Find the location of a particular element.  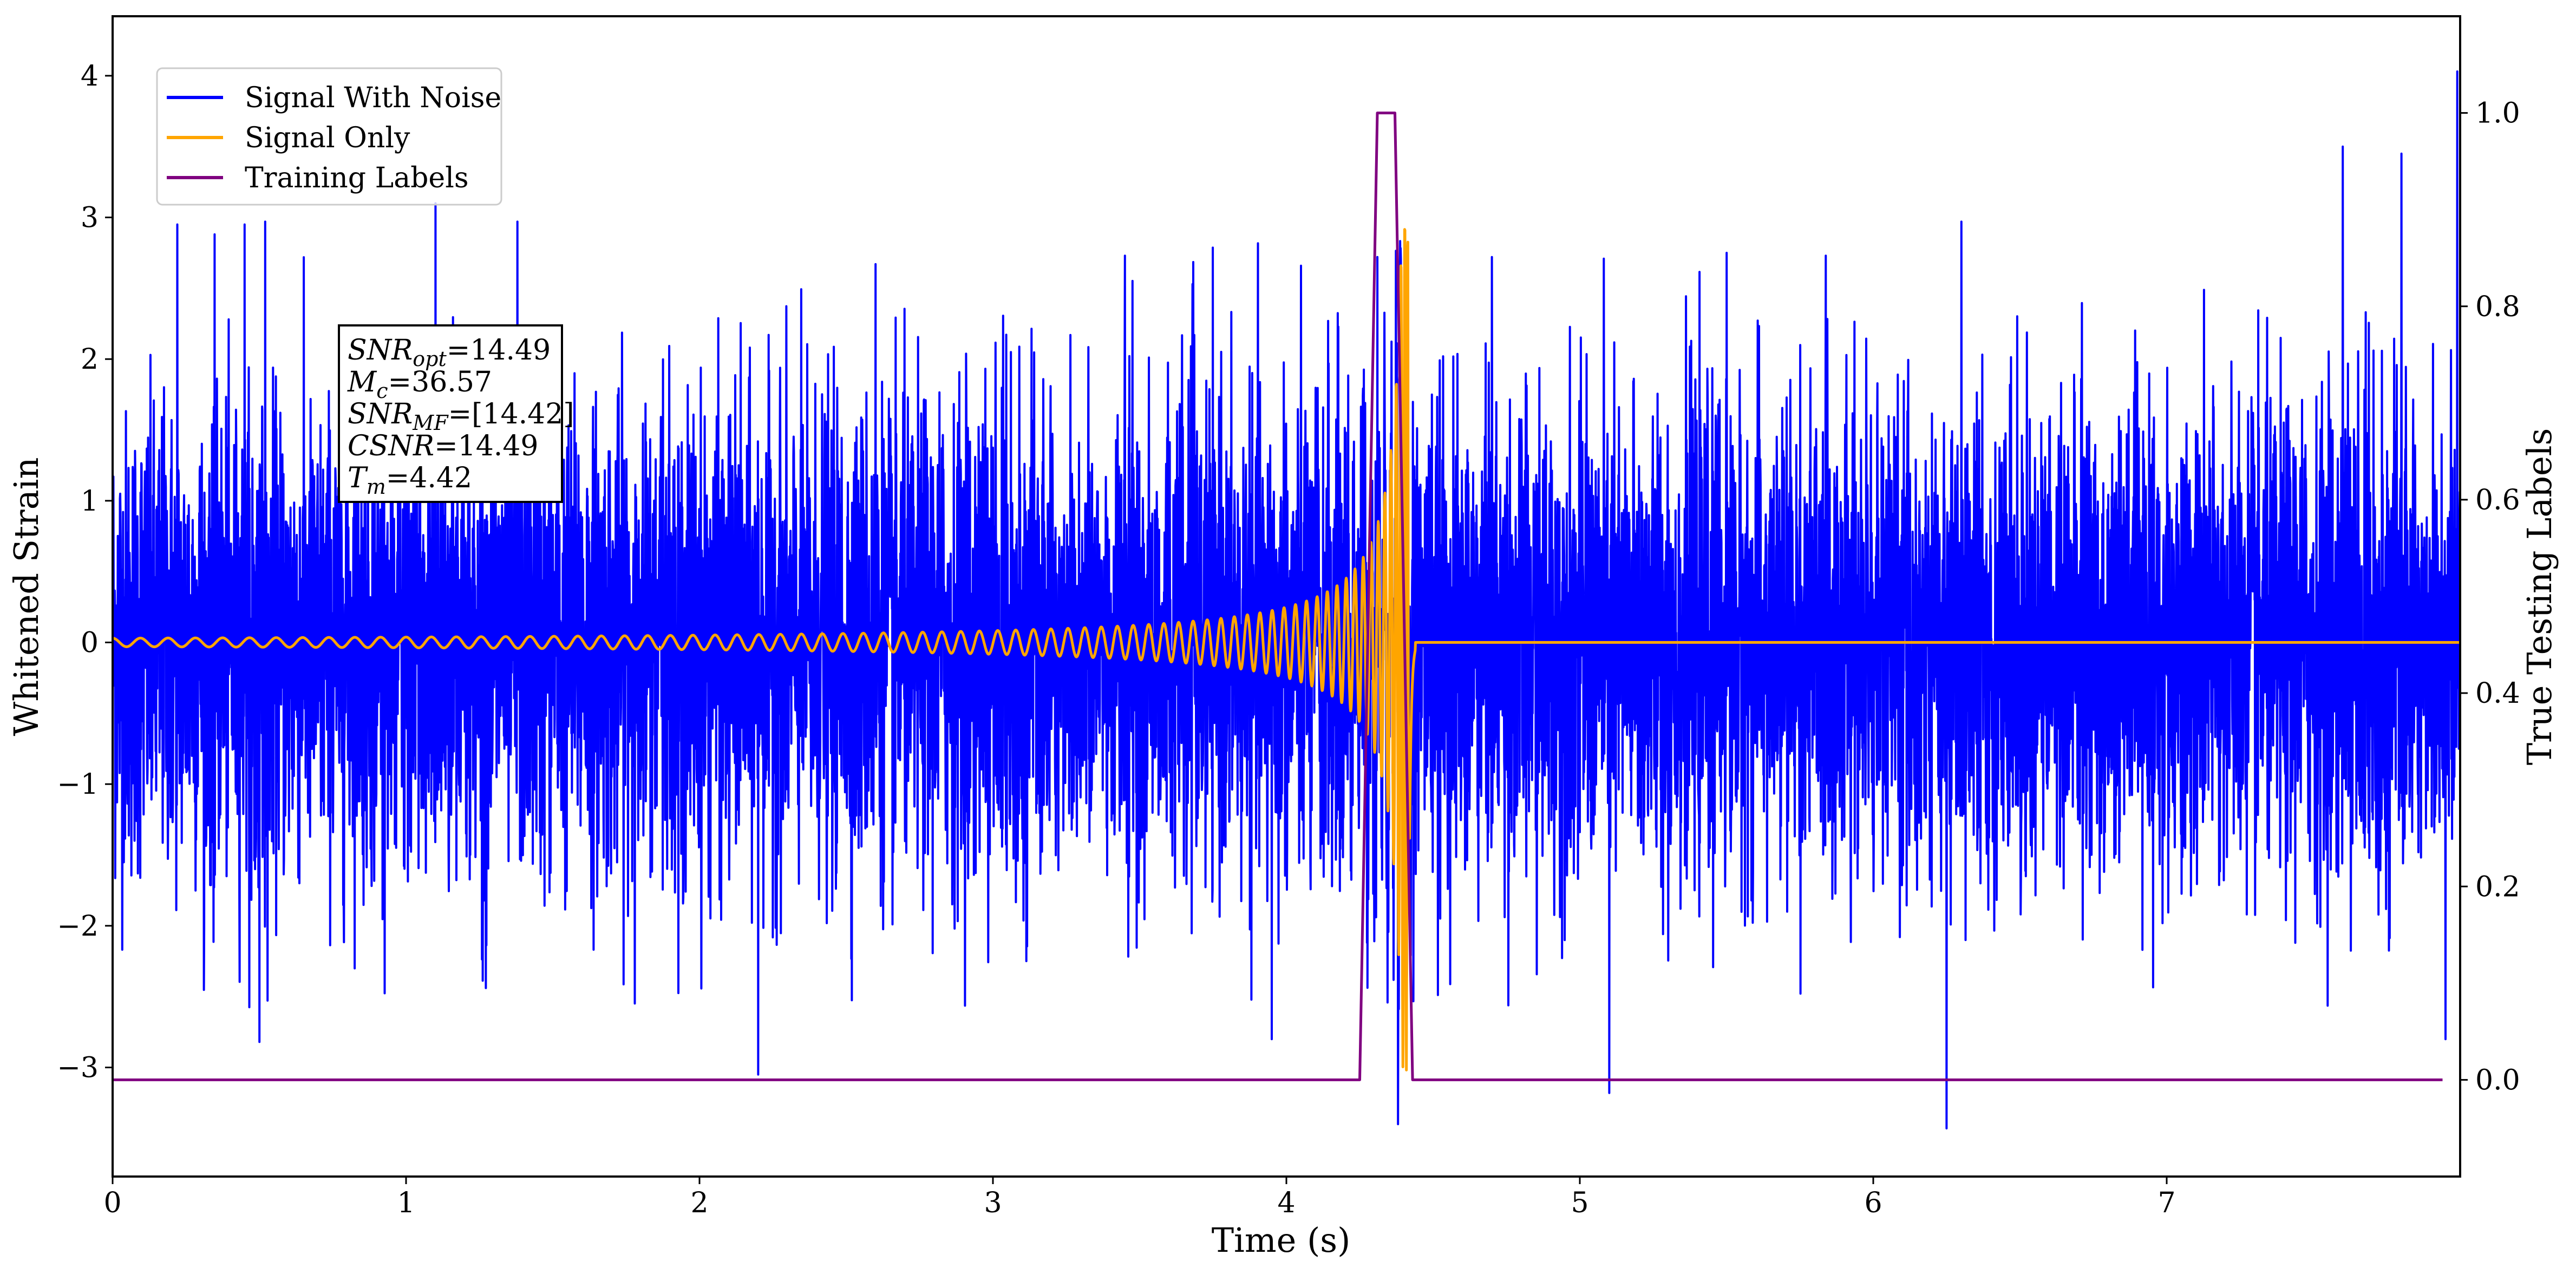

y-tick-label: 0 is located at coordinates (90, 643).